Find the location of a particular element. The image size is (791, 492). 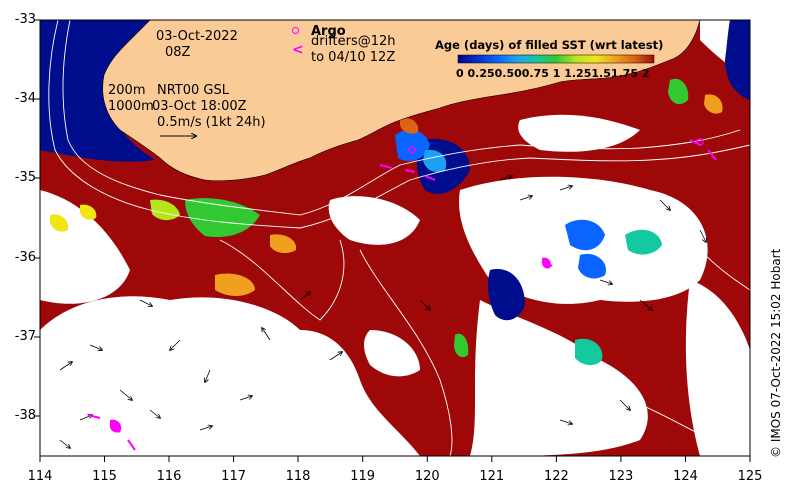

nrt-time: 03-Oct 18:00Z is located at coordinates (199, 106).